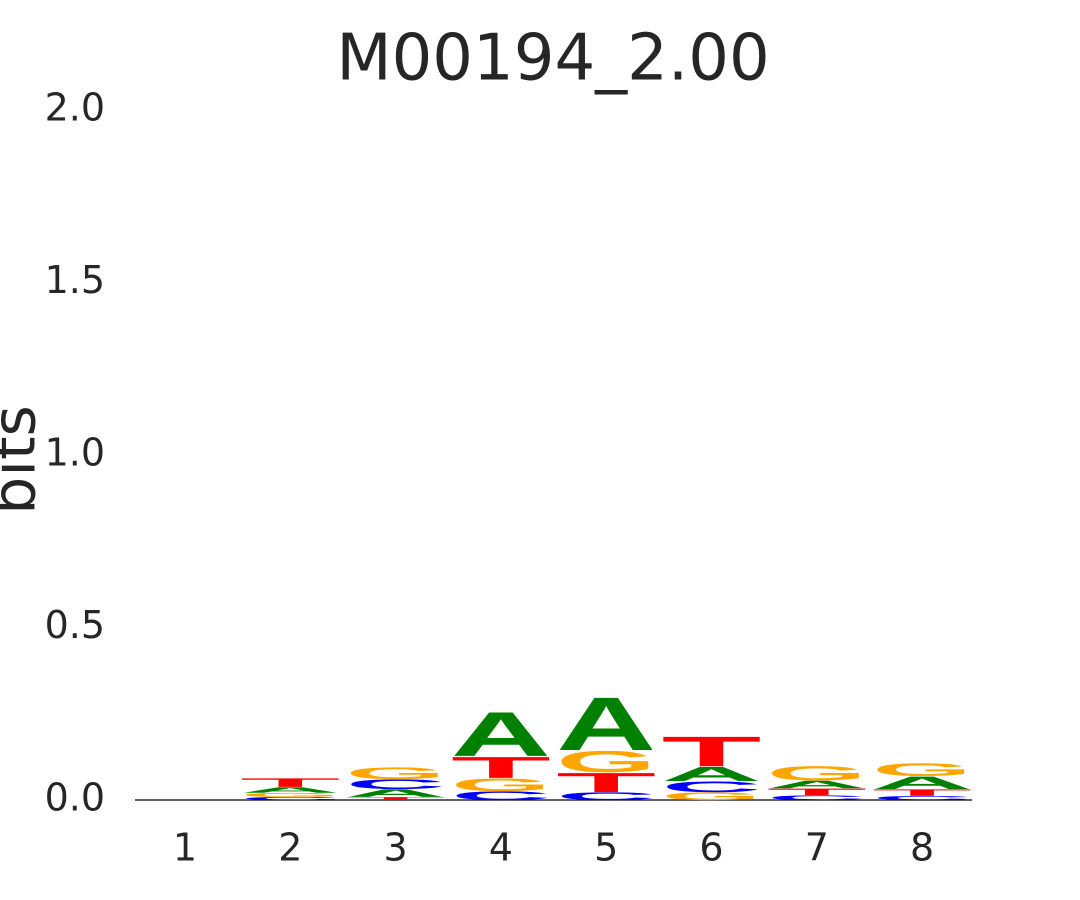  I want to click on y-axis-label: bits, so click(25, 460).